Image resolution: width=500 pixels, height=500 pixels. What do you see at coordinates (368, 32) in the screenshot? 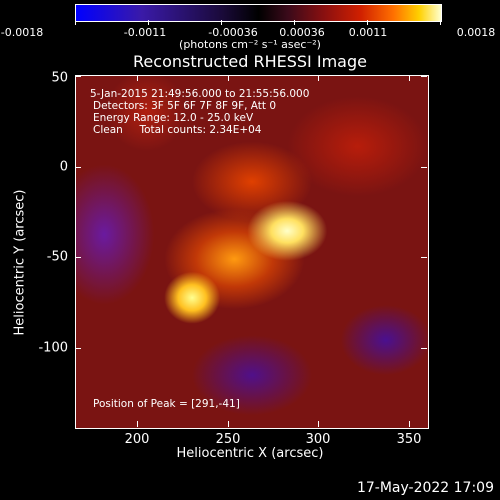
I see `colorbar-tick-label: 0.0011` at bounding box center [368, 32].